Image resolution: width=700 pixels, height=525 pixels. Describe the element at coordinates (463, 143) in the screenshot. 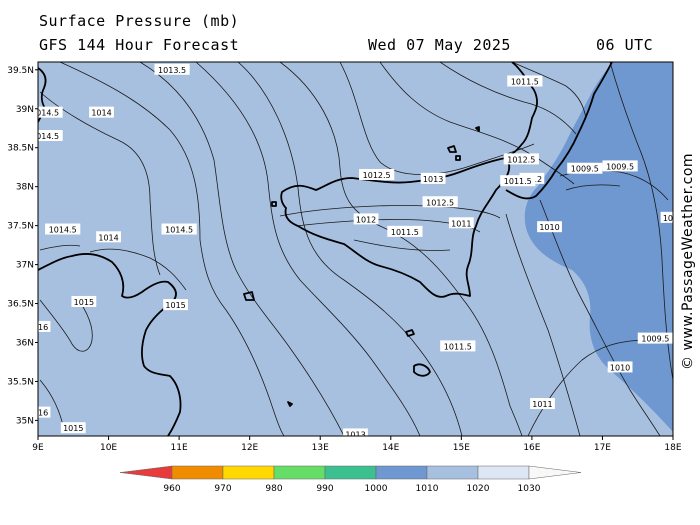

I see `aeolian-islands-coast` at that location.